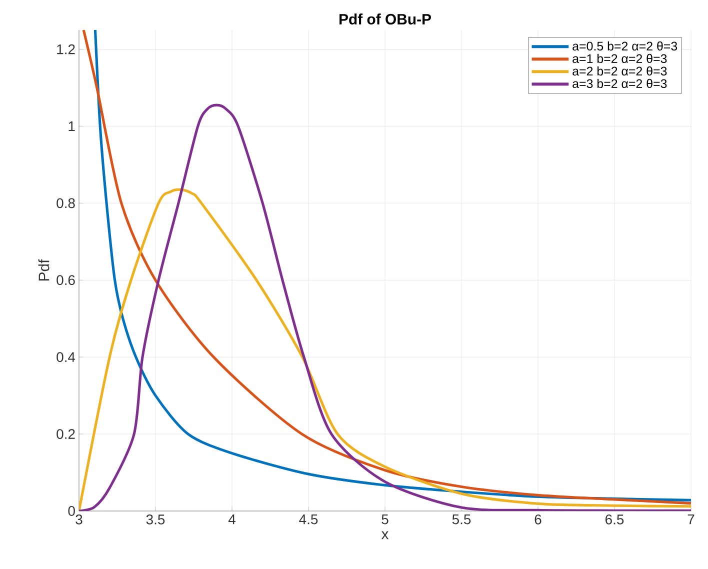  Describe the element at coordinates (155, 519) in the screenshot. I see `x-tick-label: 3.5` at that location.